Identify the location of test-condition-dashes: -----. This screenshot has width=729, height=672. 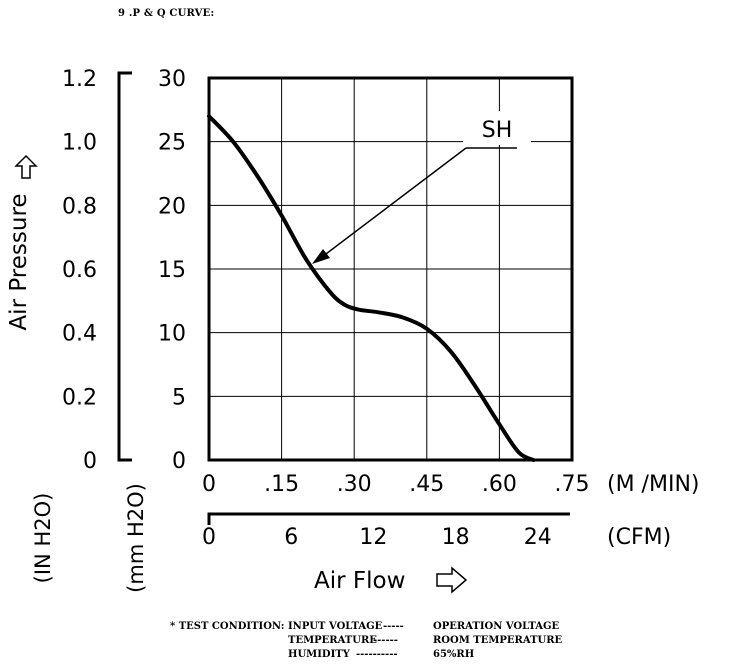
(393, 626).